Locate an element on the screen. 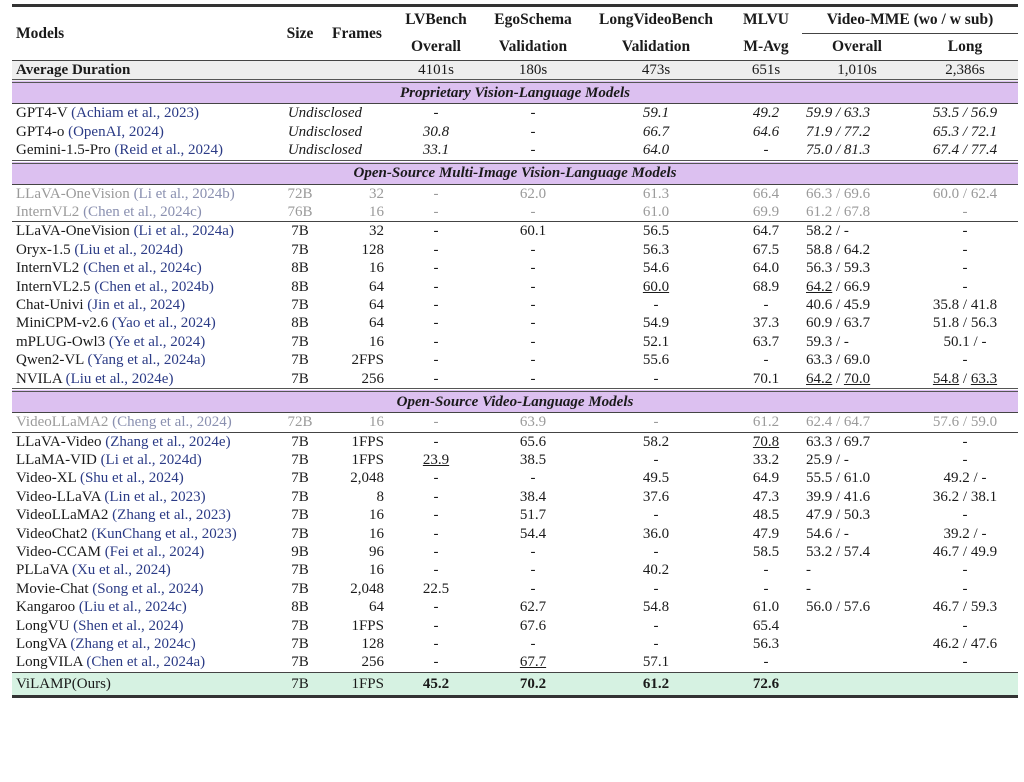  frames-cell: 16 is located at coordinates (357, 212).